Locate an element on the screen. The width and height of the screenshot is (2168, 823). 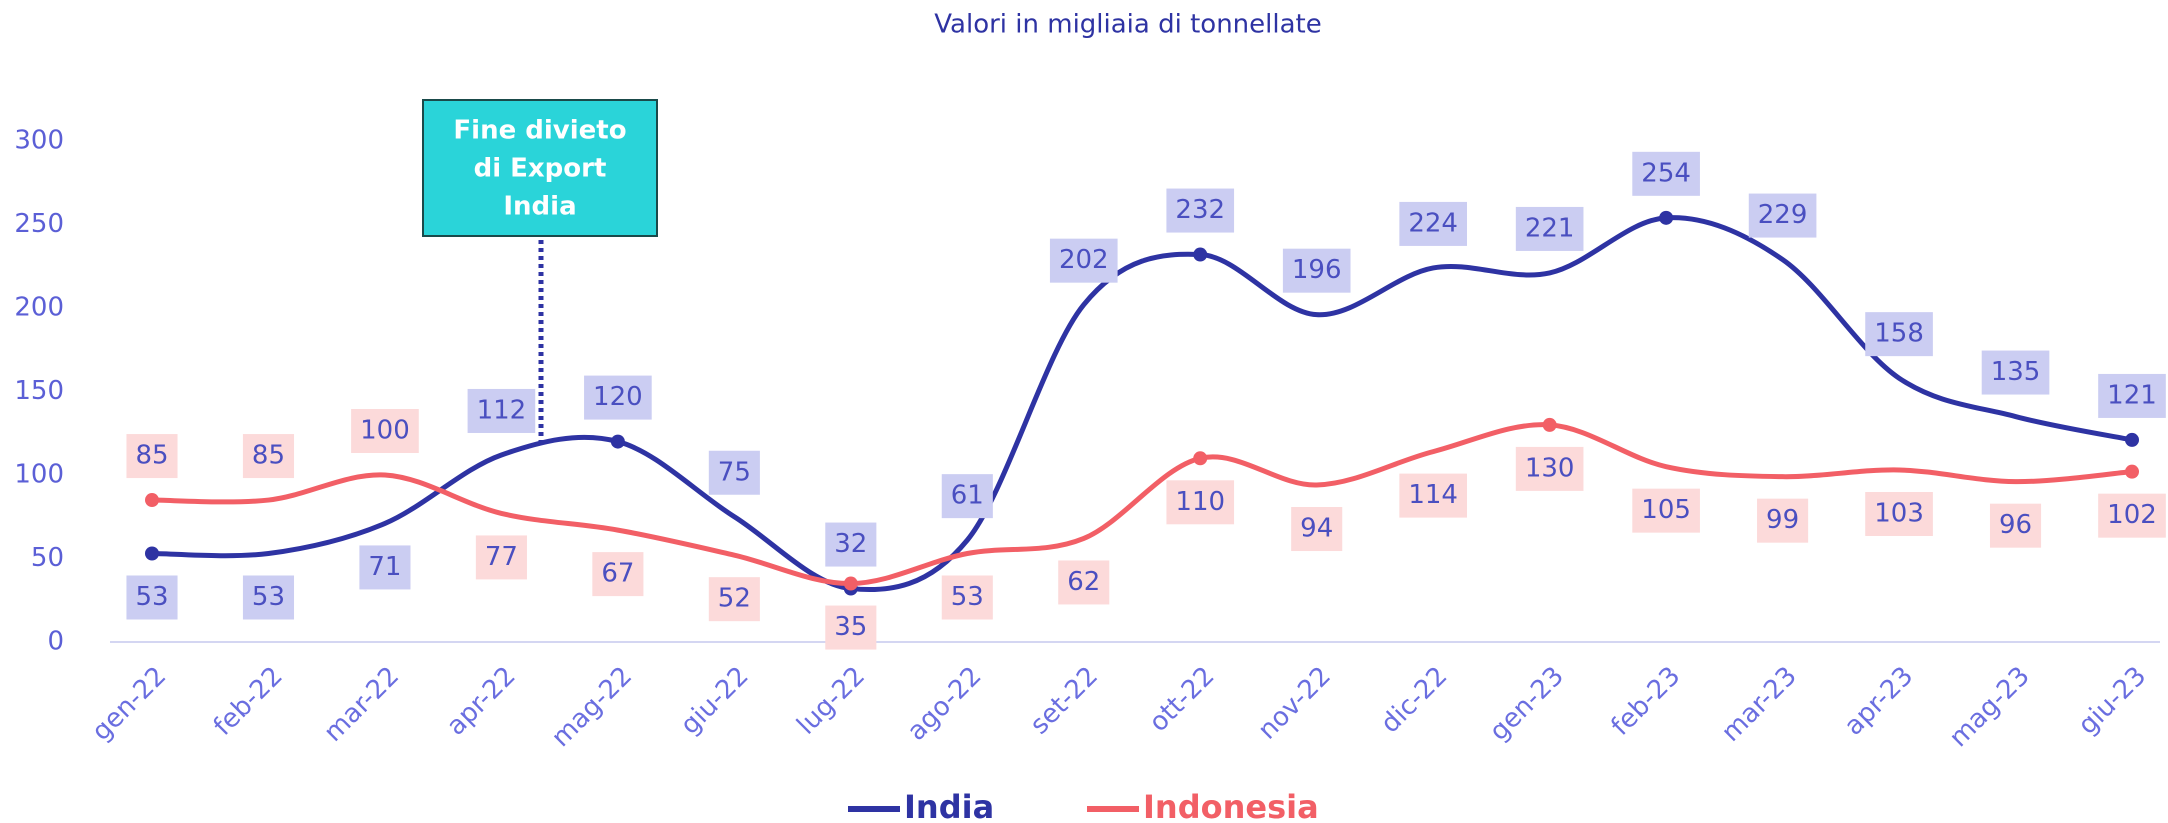
data-label: 102 is located at coordinates (2132, 515).